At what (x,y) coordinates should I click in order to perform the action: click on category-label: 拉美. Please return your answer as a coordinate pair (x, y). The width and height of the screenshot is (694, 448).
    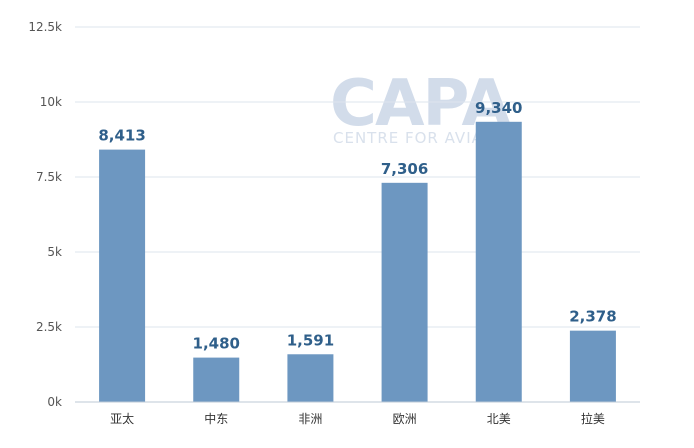
    Looking at the image, I should click on (593, 418).